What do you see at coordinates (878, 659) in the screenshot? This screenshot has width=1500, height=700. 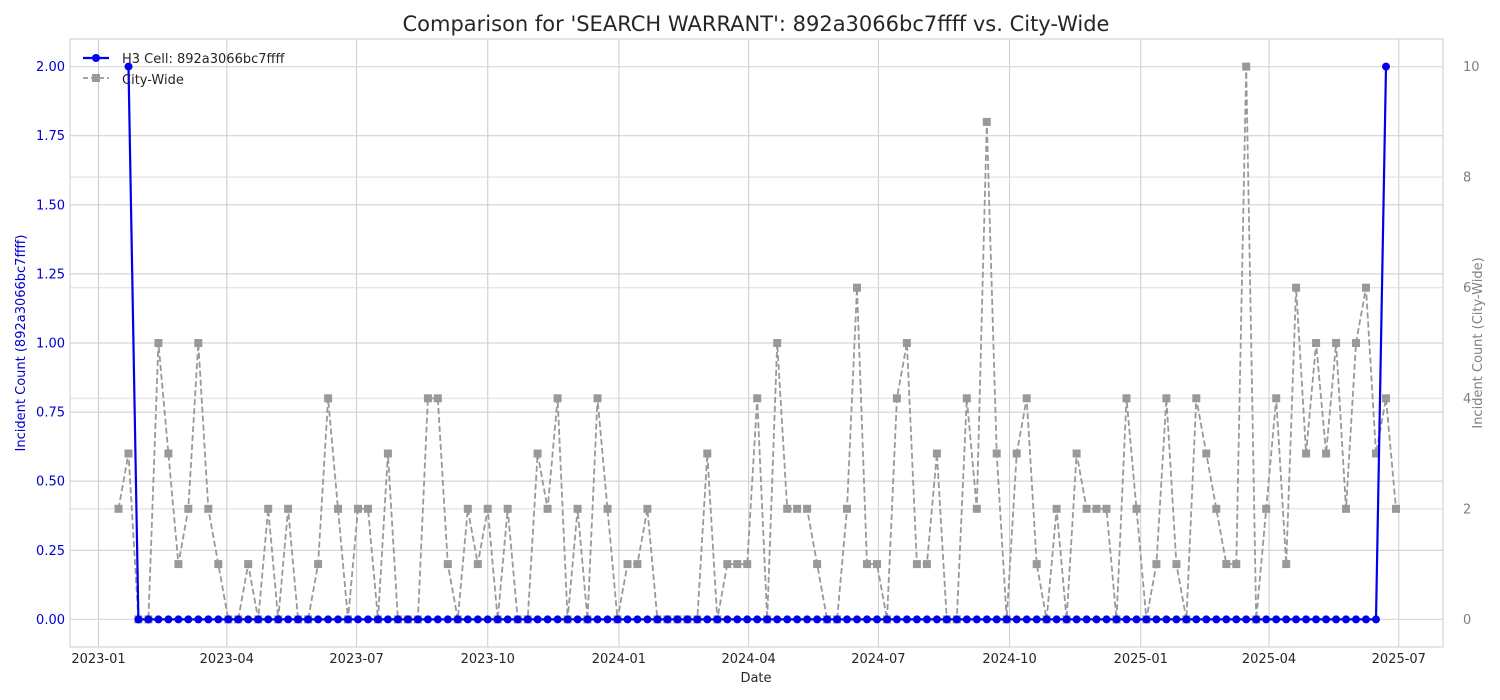 I see `x-tick-label: 2024-07` at bounding box center [878, 659].